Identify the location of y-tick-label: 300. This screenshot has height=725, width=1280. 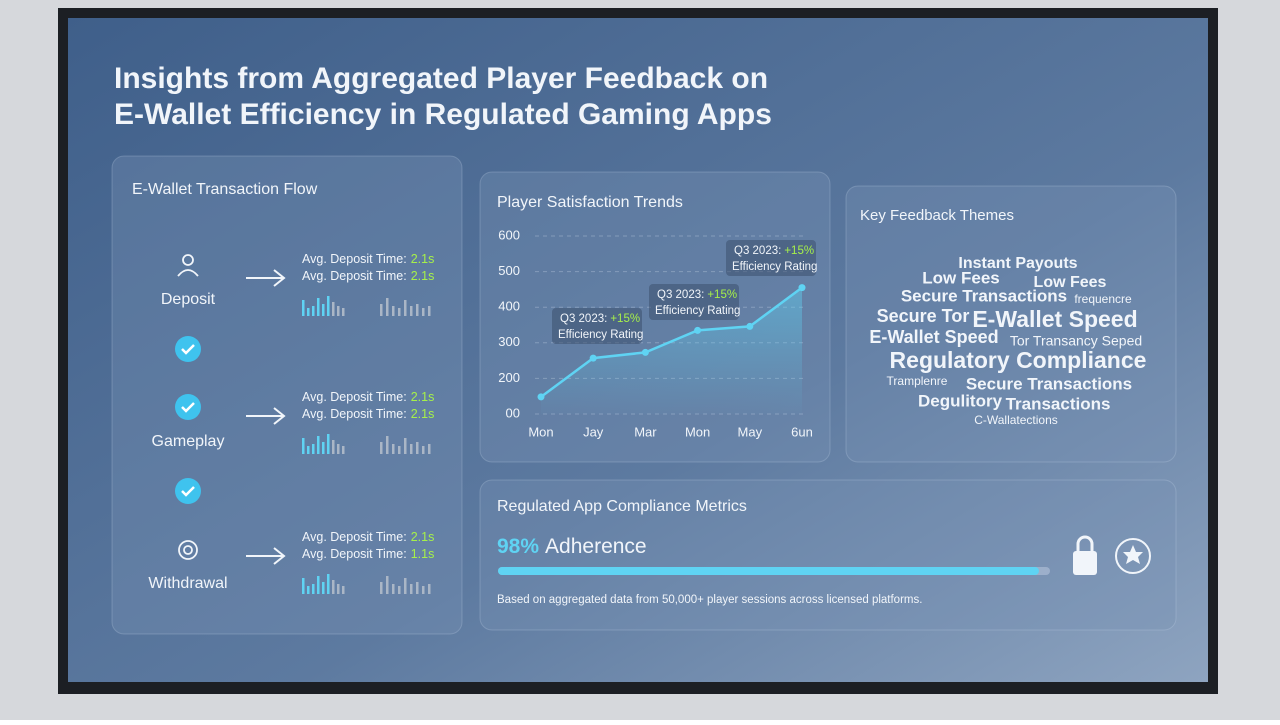
(509, 341).